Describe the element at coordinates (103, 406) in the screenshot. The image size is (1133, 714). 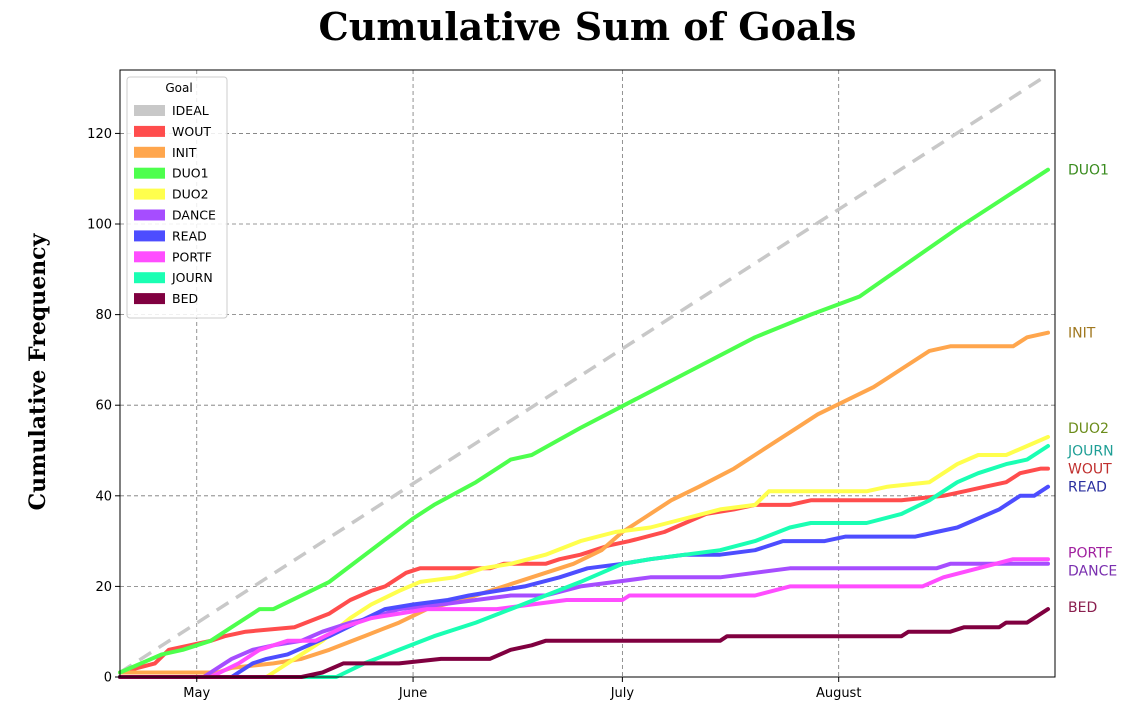
I see `y-tick-label: 60` at that location.